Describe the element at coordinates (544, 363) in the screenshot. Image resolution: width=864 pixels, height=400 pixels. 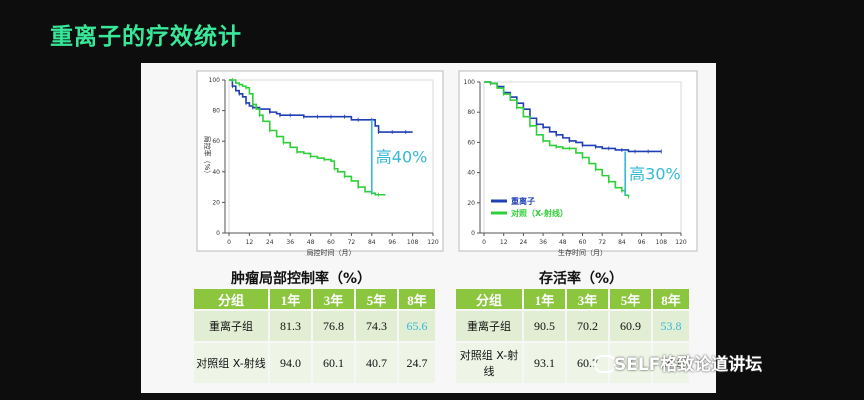
I see `value-cell: 93.1` at that location.